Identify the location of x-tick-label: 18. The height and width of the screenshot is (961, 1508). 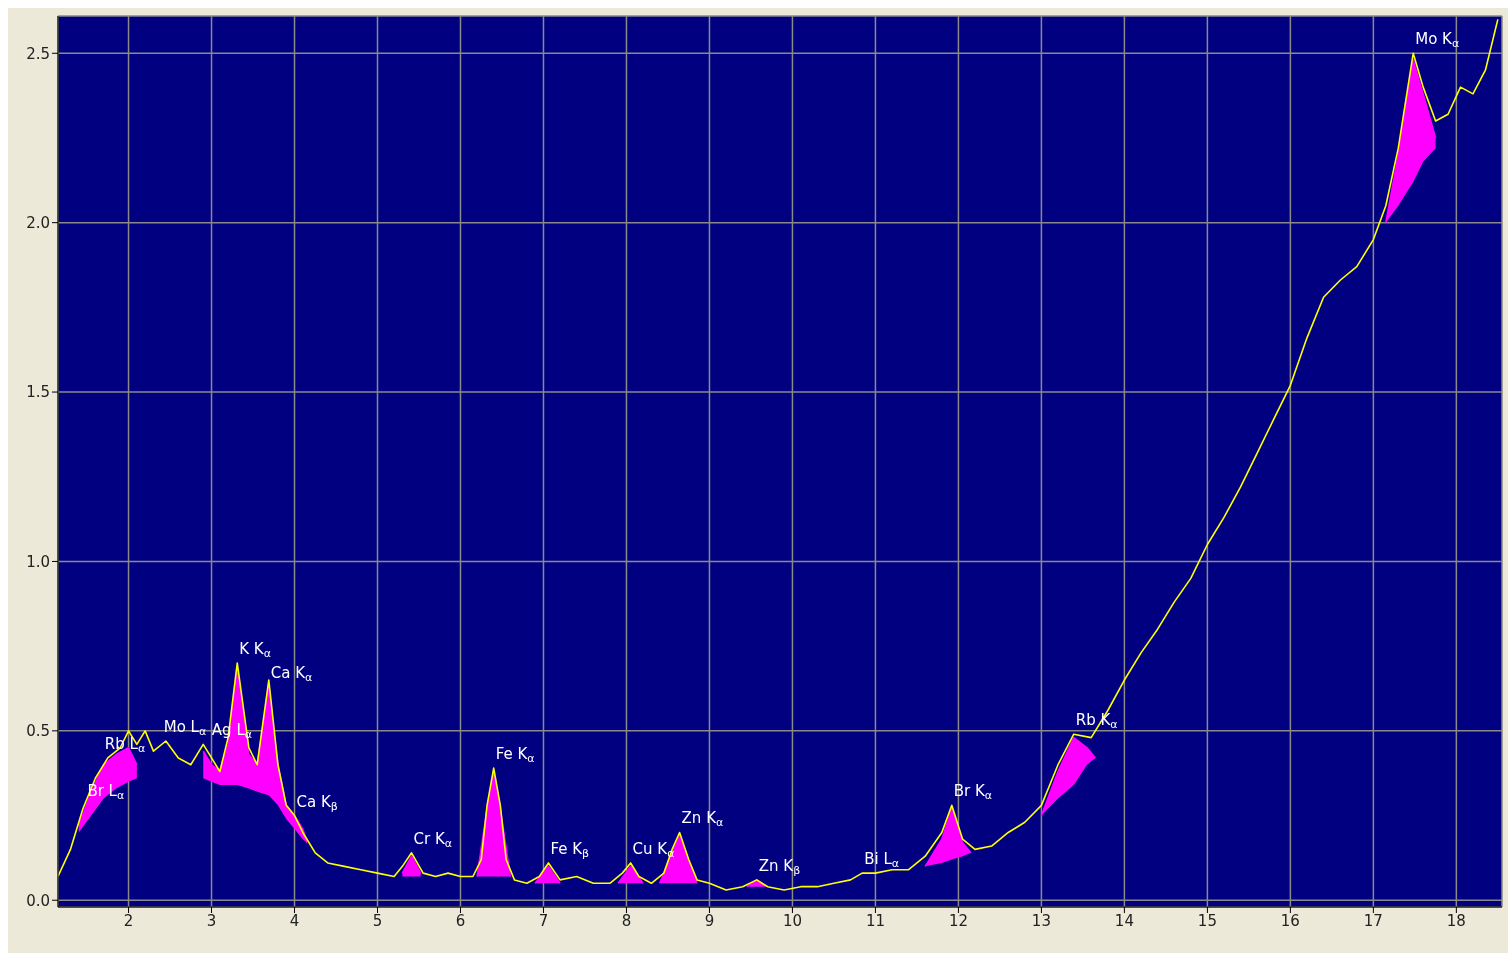
(1456, 920).